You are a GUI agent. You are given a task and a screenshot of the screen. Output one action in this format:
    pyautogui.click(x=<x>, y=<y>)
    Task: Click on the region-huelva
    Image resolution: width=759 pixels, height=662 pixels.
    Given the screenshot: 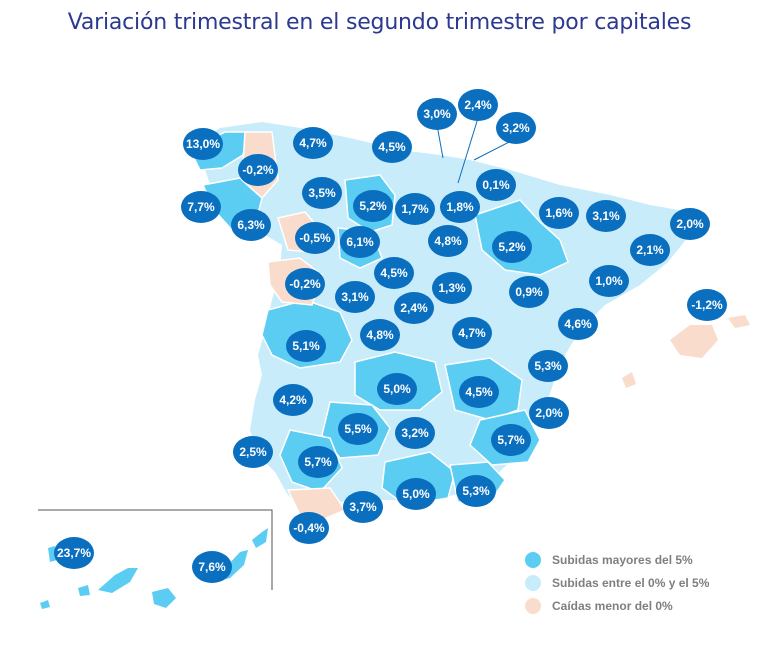 What is the action you would take?
    pyautogui.click(x=316, y=504)
    